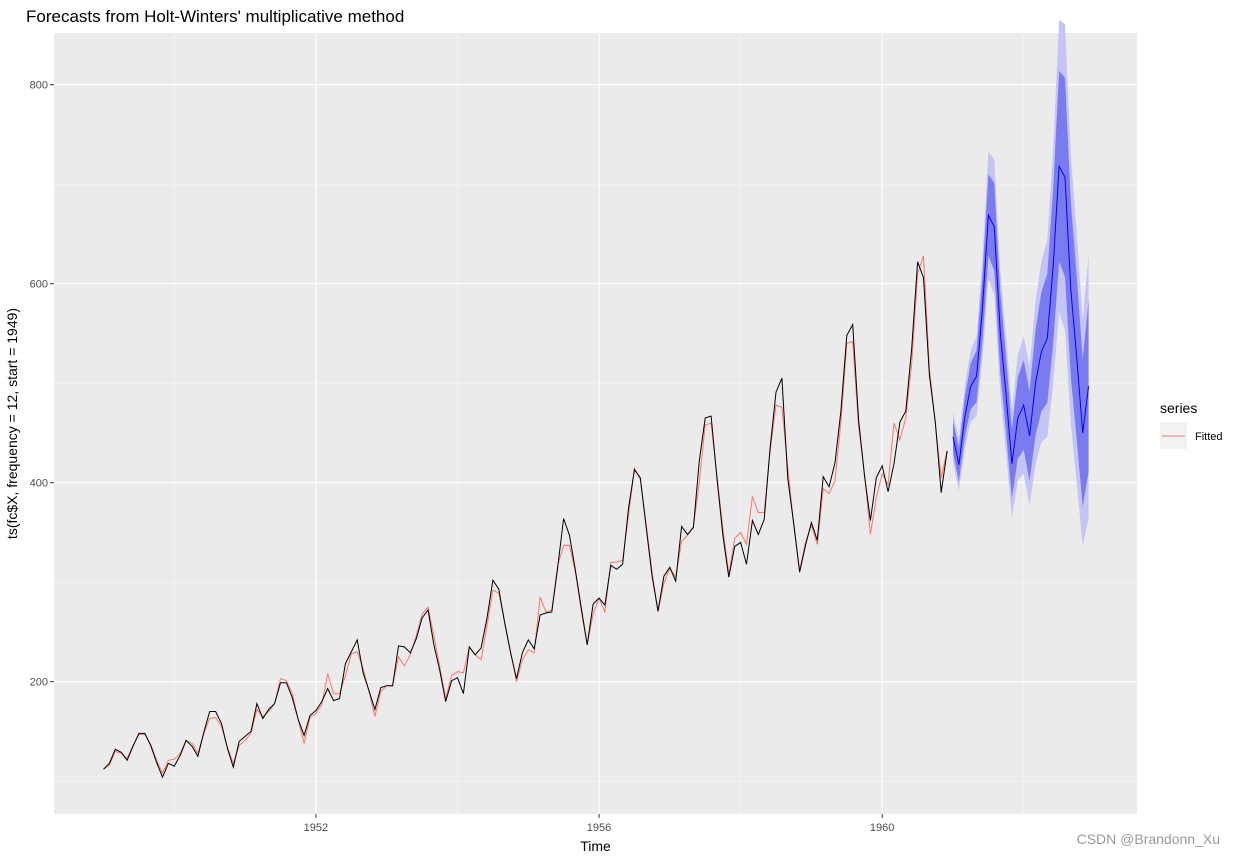 This screenshot has width=1234, height=856. I want to click on watermark: CSDN @Brandonn_Xu, so click(1148, 839).